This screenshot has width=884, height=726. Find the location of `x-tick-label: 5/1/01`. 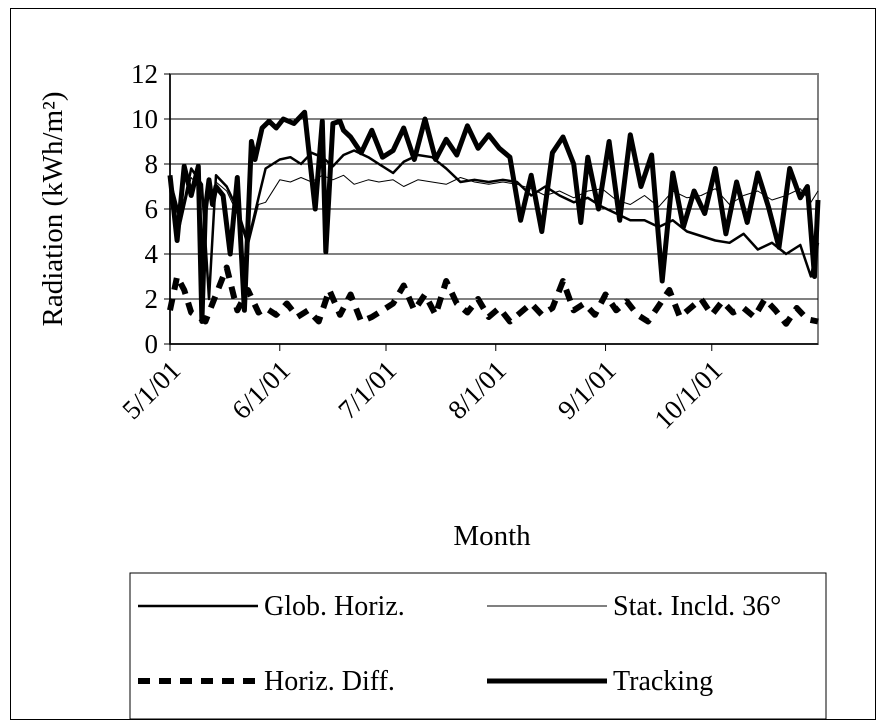

x-tick-label: 5/1/01 is located at coordinates (151, 390).